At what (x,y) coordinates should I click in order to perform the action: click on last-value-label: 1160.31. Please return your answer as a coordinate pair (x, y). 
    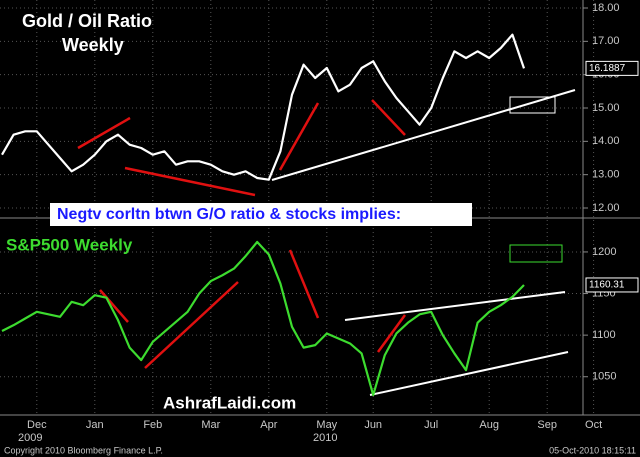
    Looking at the image, I should click on (607, 285).